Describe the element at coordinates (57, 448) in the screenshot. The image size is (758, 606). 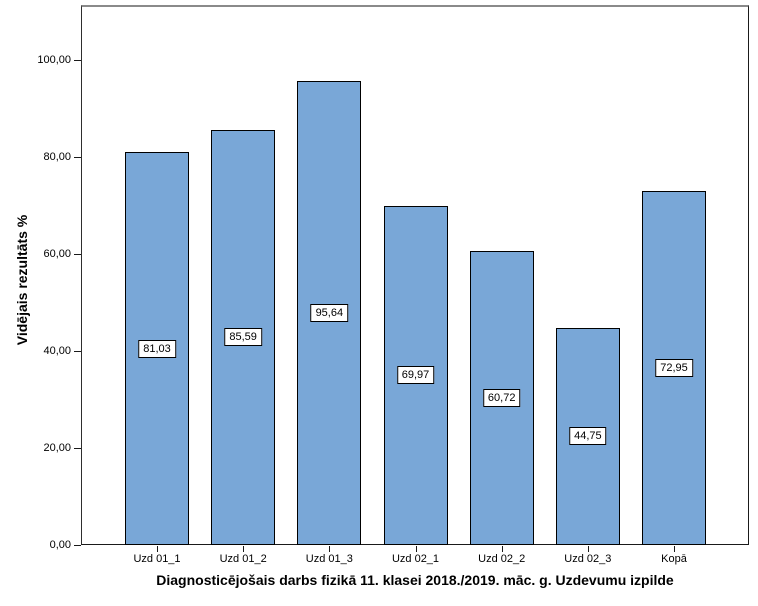
I see `y-tick-label: 20,00` at that location.